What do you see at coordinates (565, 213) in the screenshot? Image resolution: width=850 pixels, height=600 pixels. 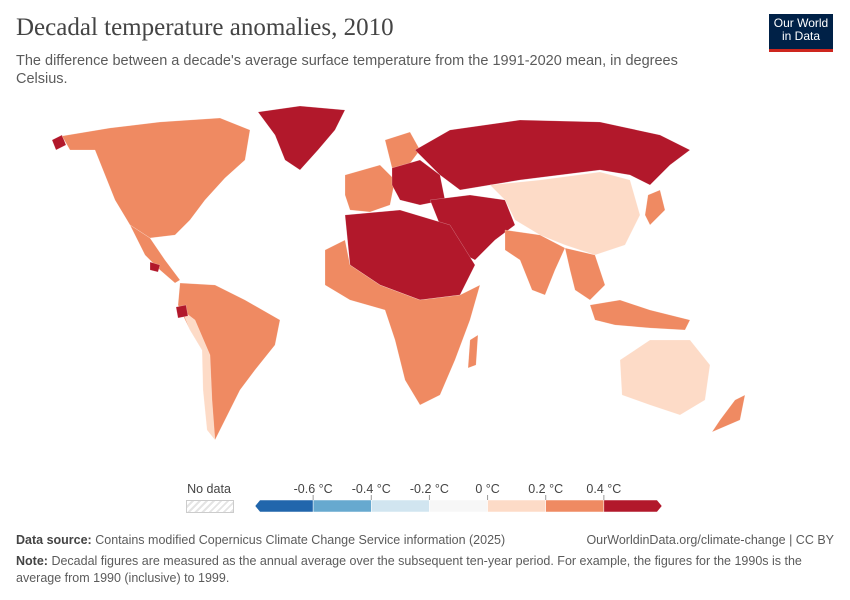 I see `region-china-mongolia` at bounding box center [565, 213].